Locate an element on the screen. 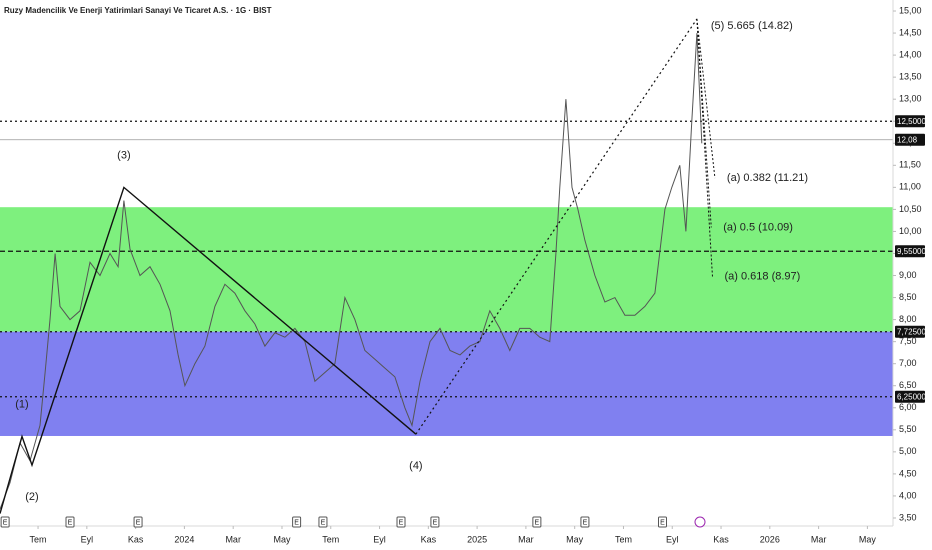 This screenshot has height=550, width=932. y-tick-label: 4,50 is located at coordinates (908, 473).